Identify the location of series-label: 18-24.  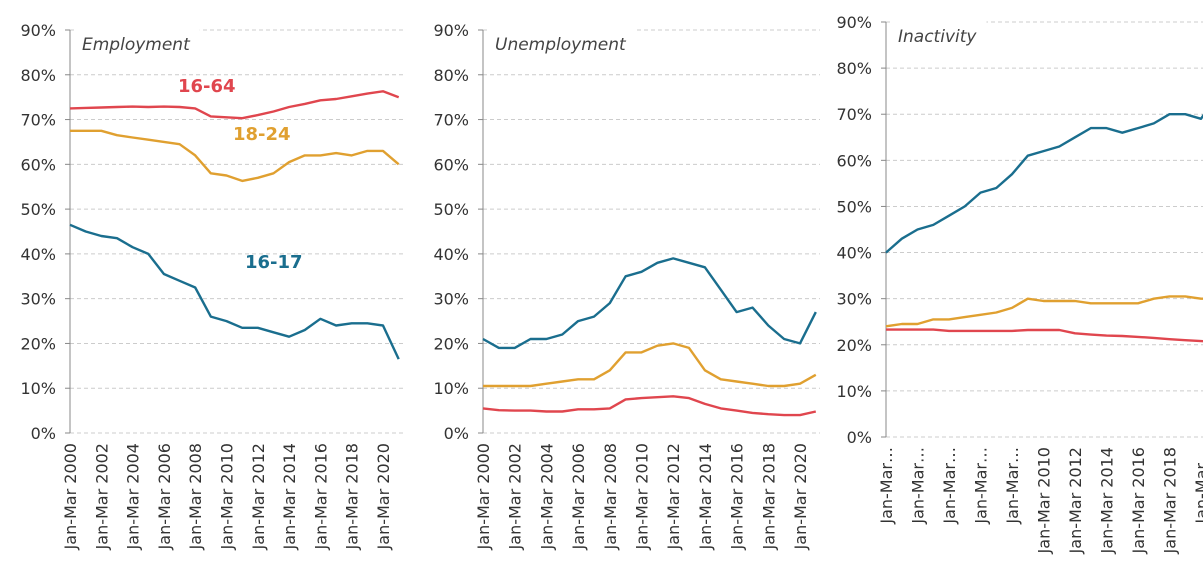
(262, 134).